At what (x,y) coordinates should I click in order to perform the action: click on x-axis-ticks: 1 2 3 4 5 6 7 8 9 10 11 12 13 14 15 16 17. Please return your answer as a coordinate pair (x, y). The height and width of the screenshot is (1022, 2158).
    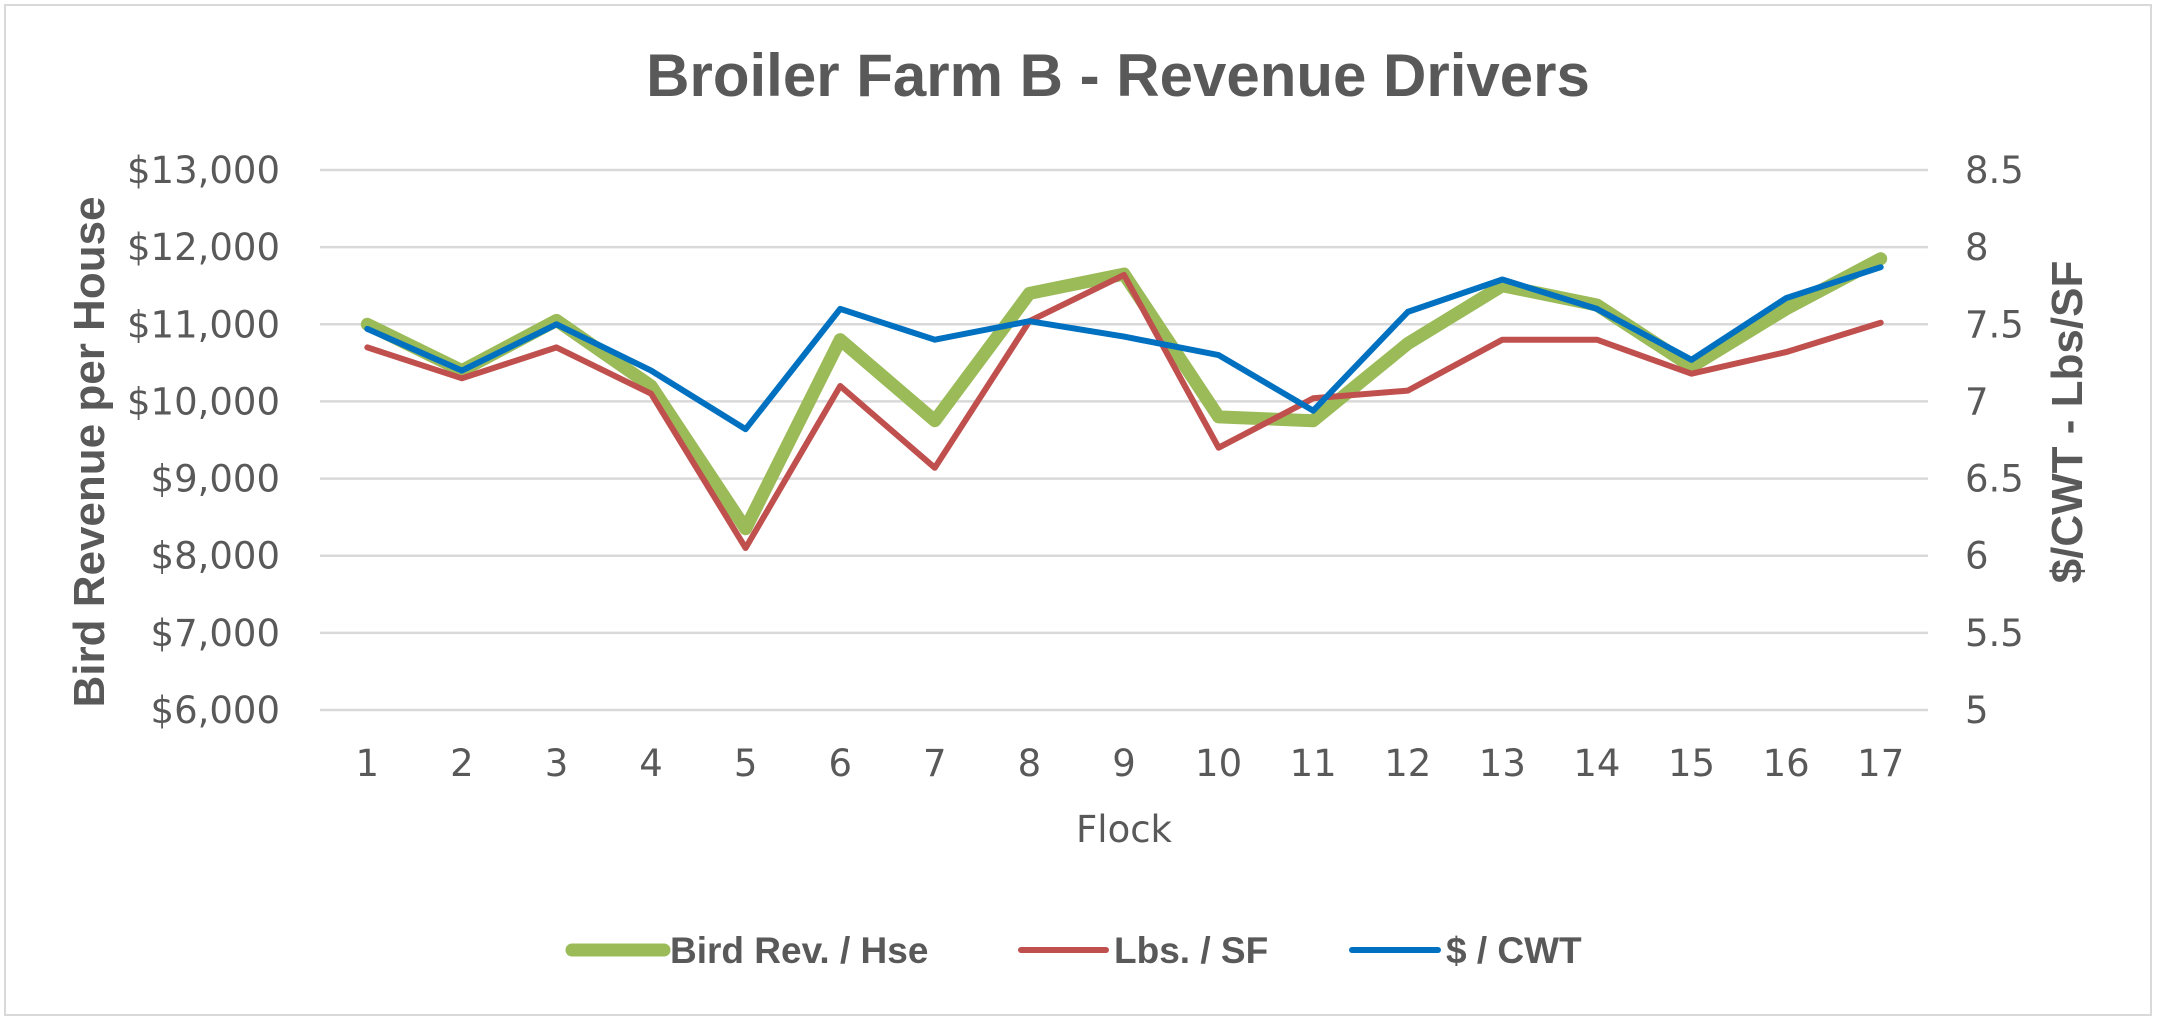
    Looking at the image, I should click on (1130, 763).